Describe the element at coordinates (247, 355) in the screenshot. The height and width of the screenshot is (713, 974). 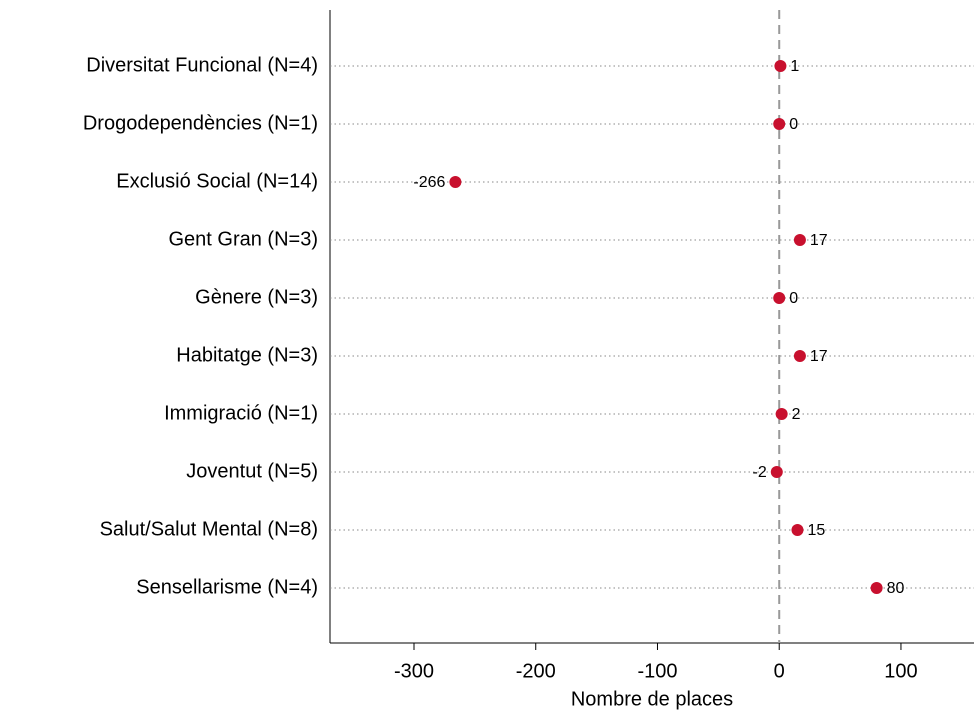
I see `y-tick-label: Habitatge (N=3)` at that location.